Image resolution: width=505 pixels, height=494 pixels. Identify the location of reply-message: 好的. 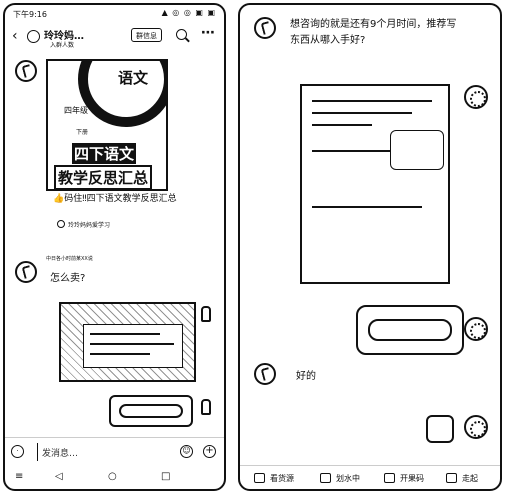
(306, 376).